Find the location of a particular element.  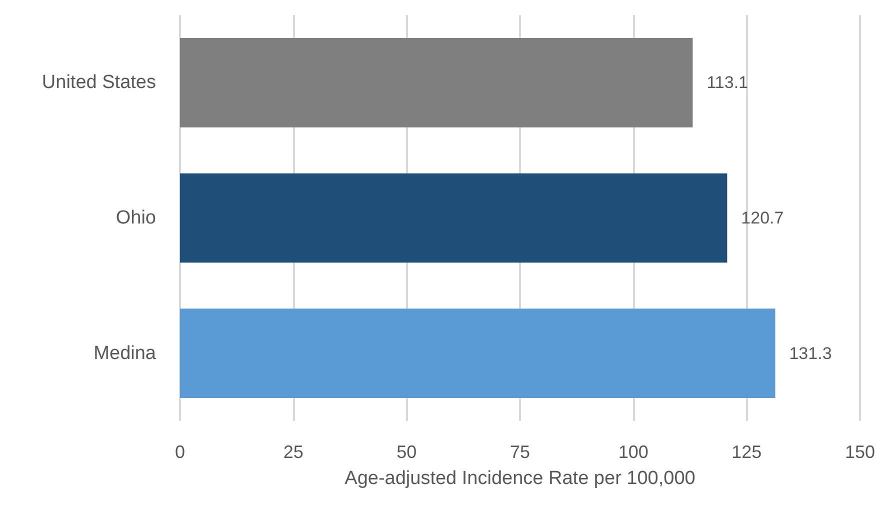

x-axis-title: Age-adjusted Incidence Rate per 100,000 is located at coordinates (520, 478).